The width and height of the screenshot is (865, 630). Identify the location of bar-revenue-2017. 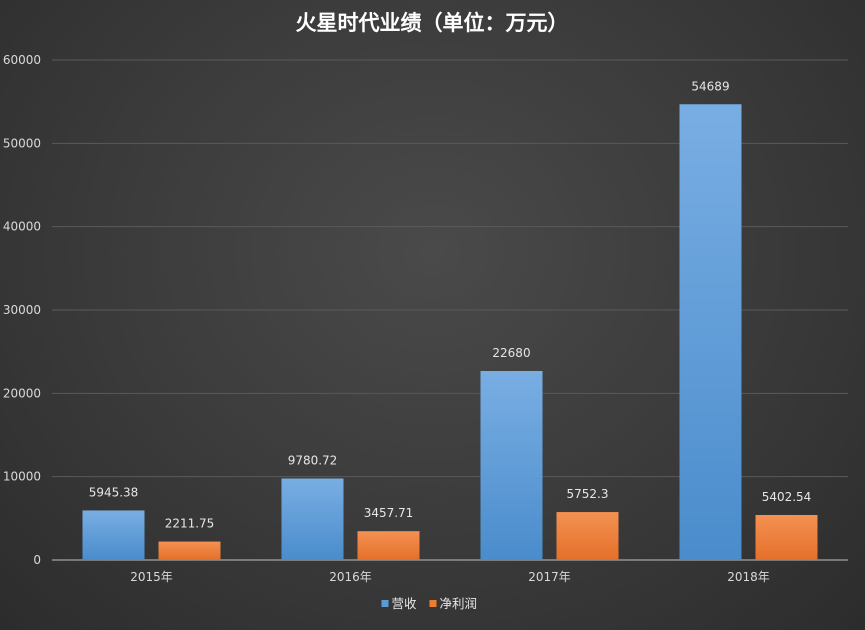
(511, 465).